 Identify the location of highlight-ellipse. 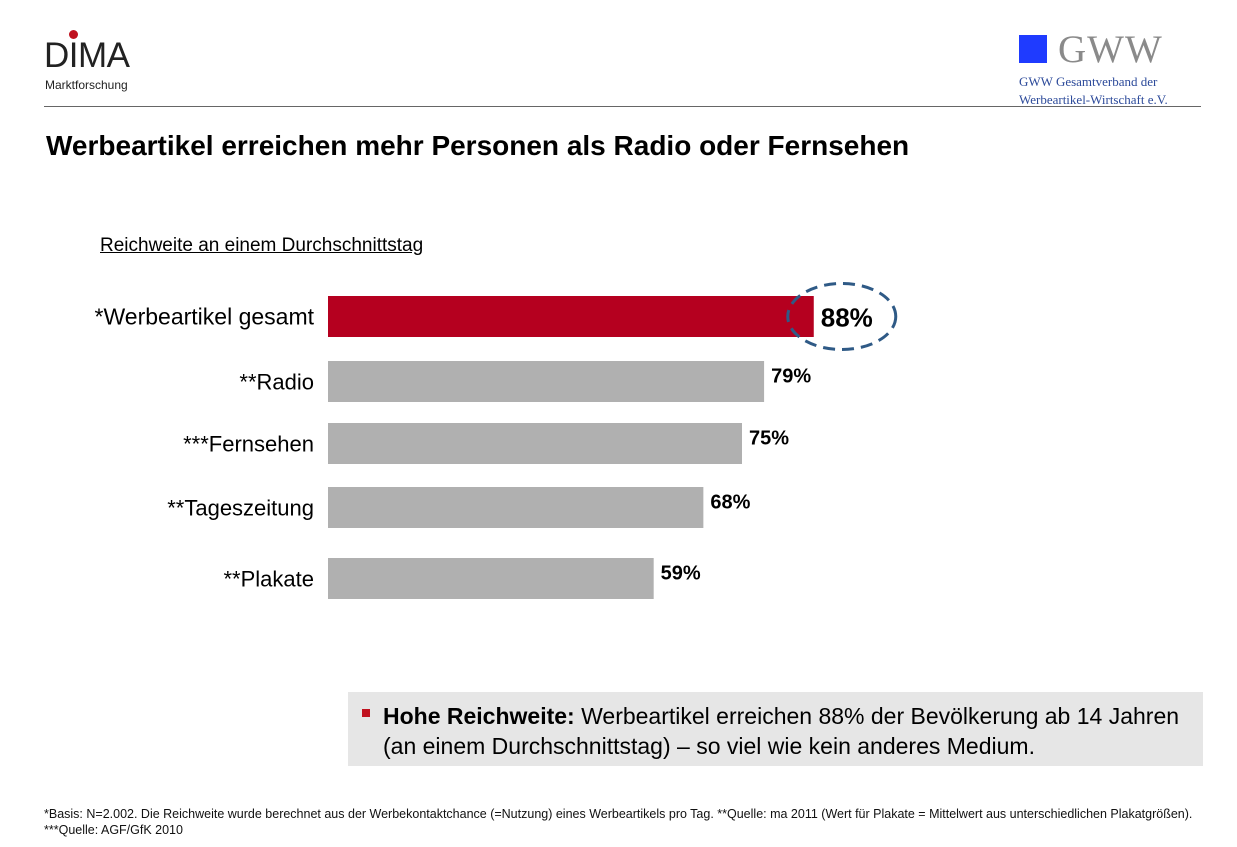
(842, 316).